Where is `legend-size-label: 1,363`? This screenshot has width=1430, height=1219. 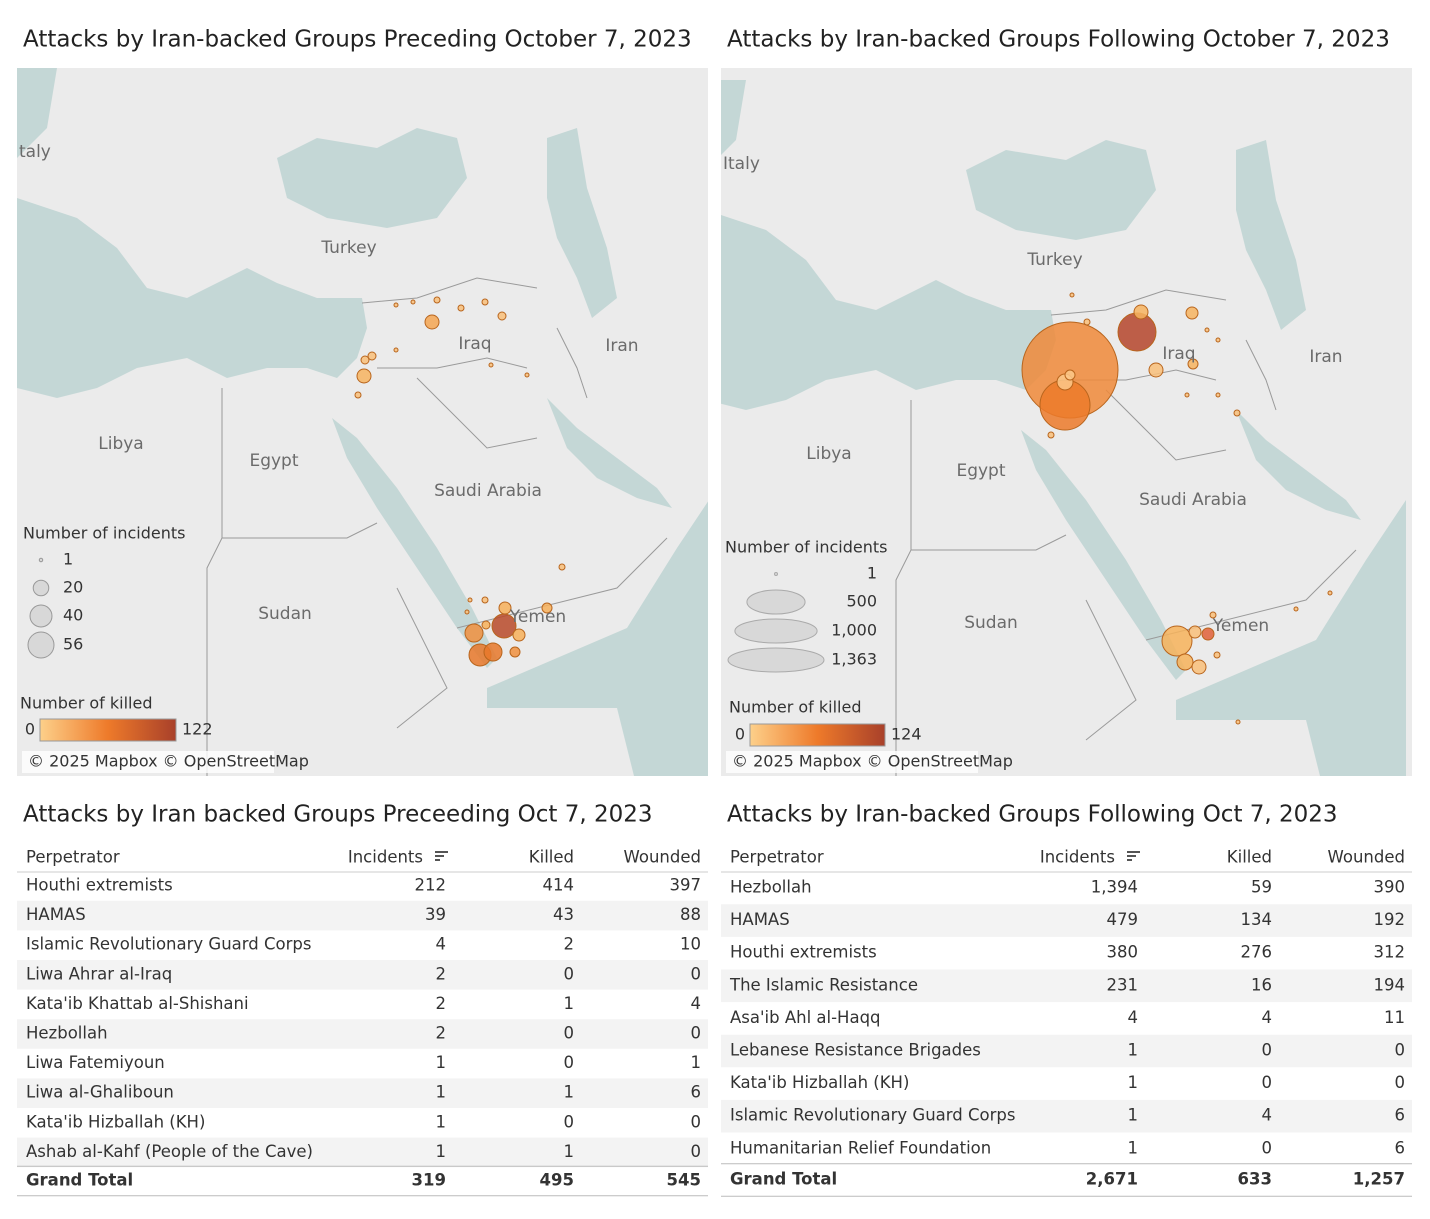
legend-size-label: 1,363 is located at coordinates (854, 659).